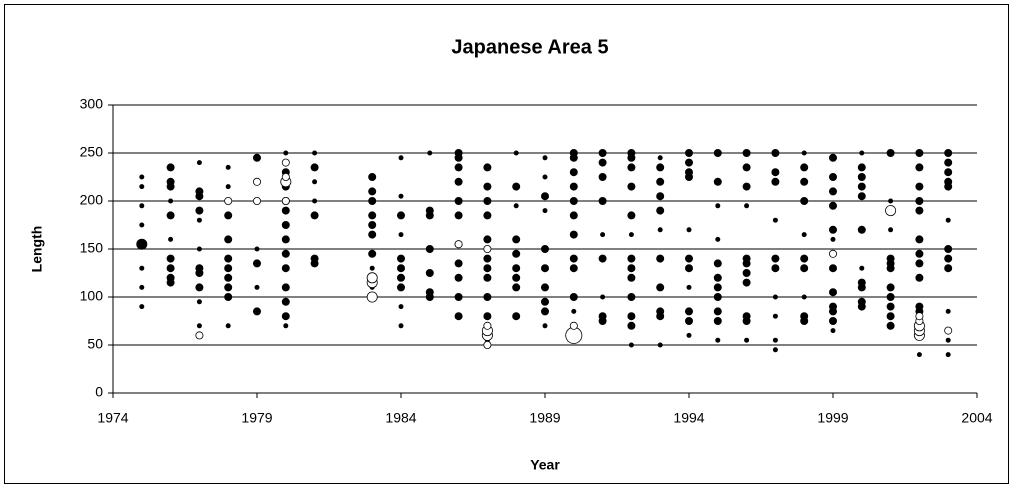 The height and width of the screenshot is (493, 1013). Describe the element at coordinates (688, 418) in the screenshot. I see `x-tick-label: 1994` at that location.